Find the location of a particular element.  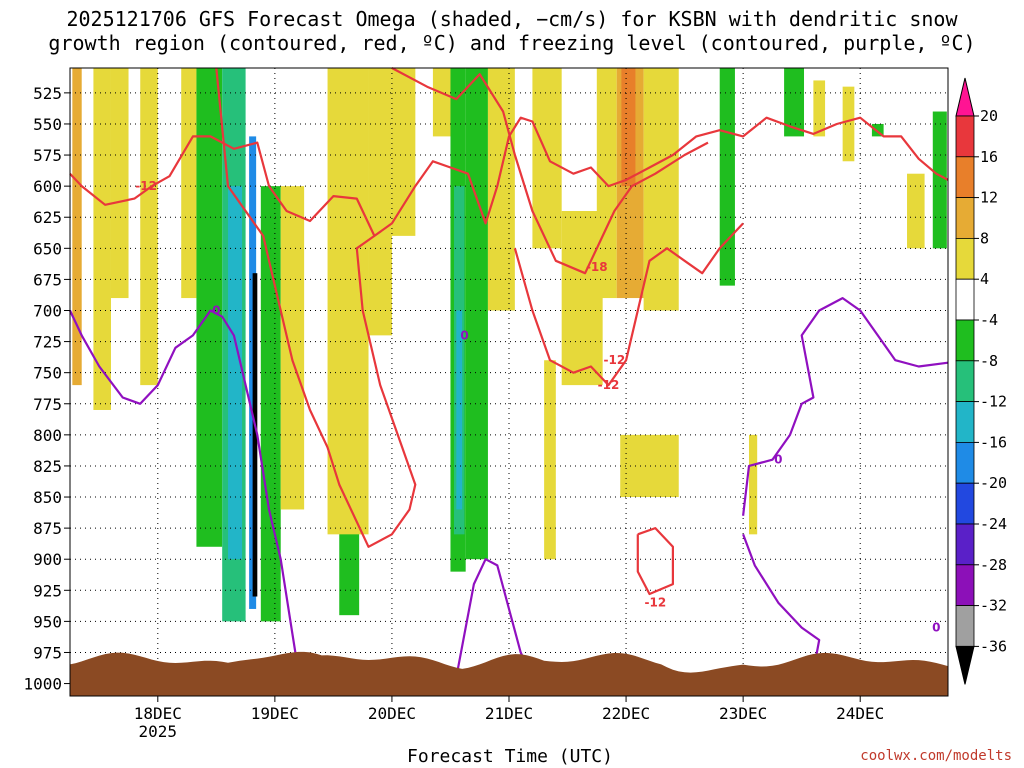

x-axis-label: Forecast Time (UTC) is located at coordinates (510, 756).